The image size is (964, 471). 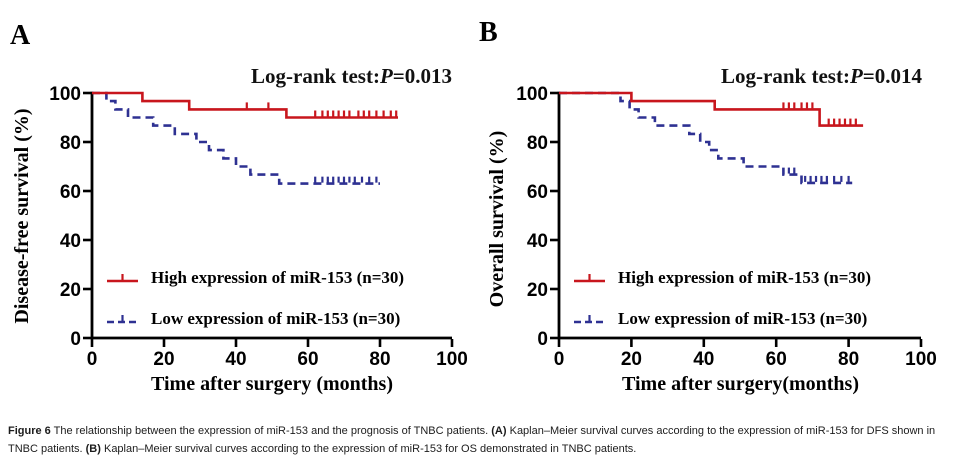 I want to click on legend-marker-low-expression-a, so click(x=122, y=319).